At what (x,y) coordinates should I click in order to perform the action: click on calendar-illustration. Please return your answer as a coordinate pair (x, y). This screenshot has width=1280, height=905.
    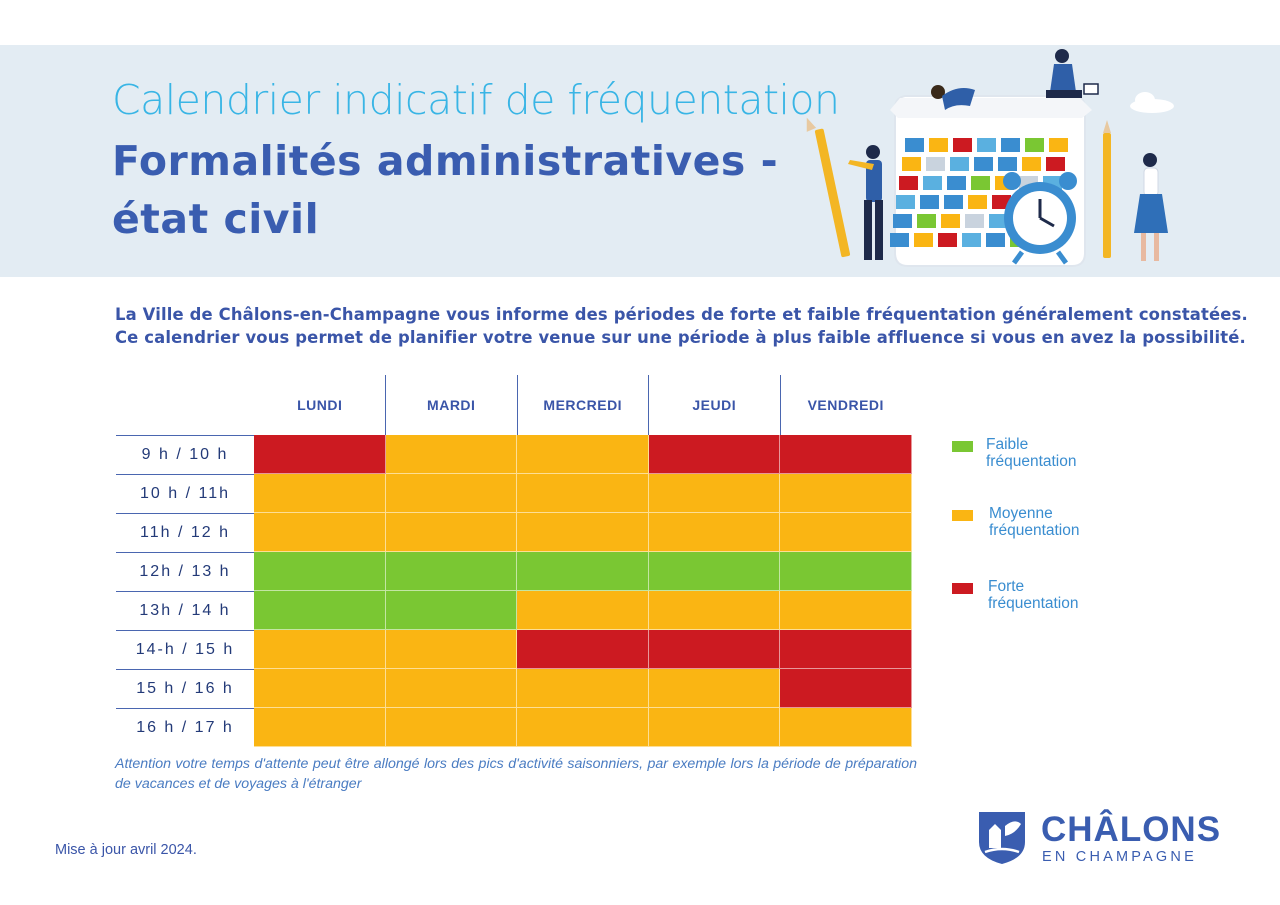
    Looking at the image, I should click on (990, 158).